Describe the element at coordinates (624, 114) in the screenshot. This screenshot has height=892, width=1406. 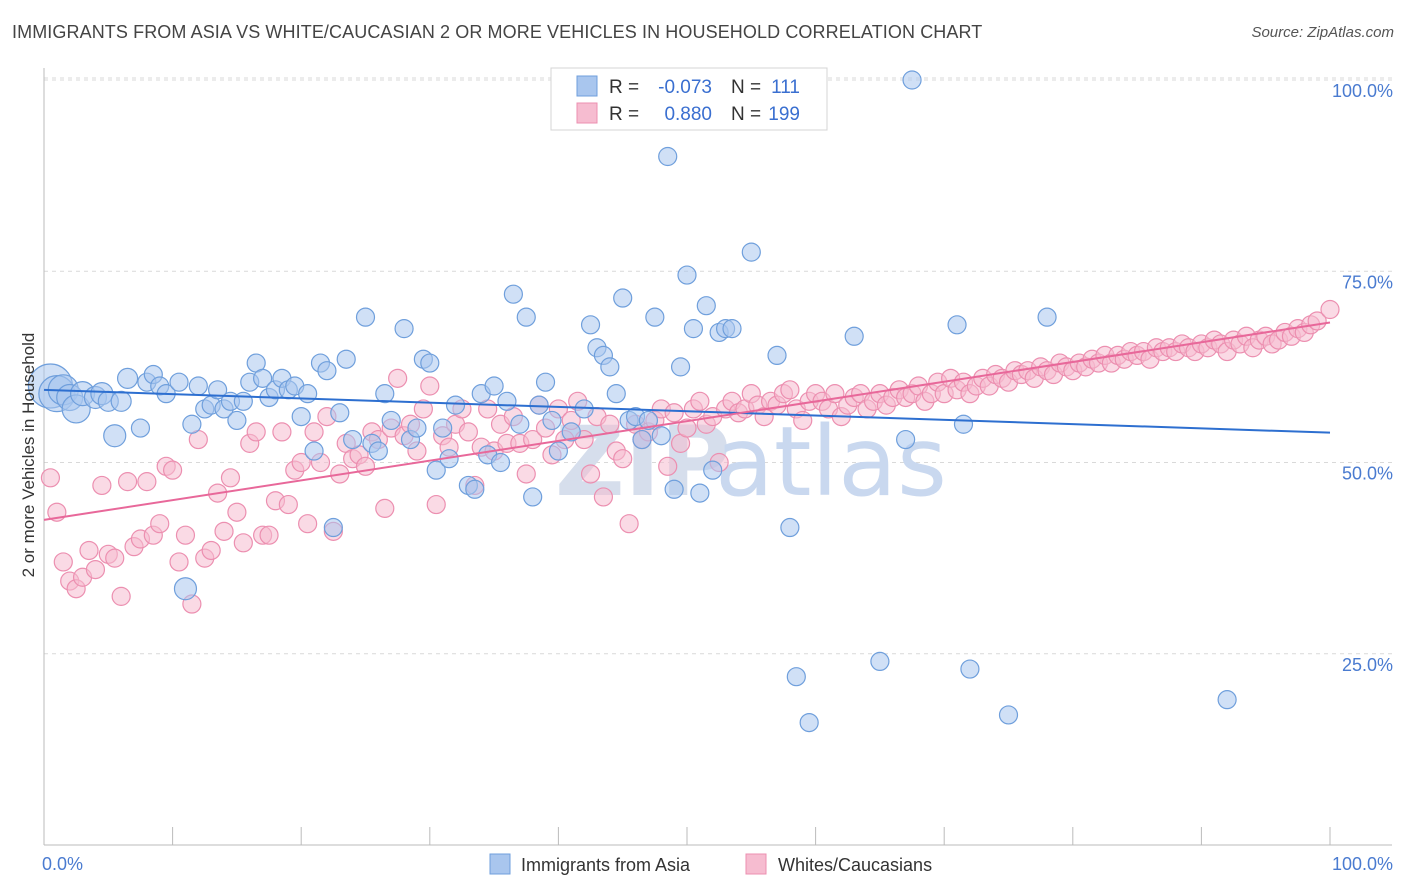
I see `legend-r-label-pink: R =` at that location.